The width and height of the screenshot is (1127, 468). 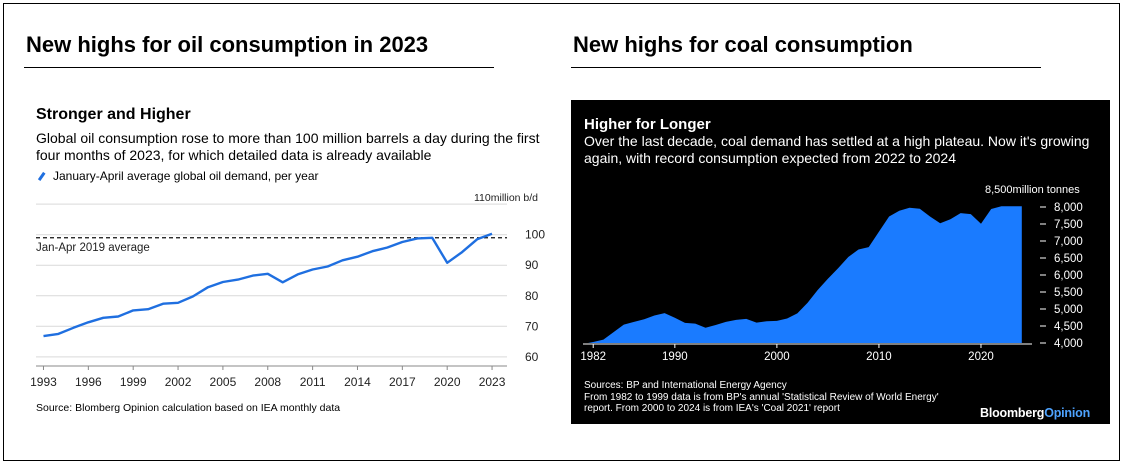 What do you see at coordinates (402, 382) in the screenshot?
I see `oil-x-tick-label: 2017` at bounding box center [402, 382].